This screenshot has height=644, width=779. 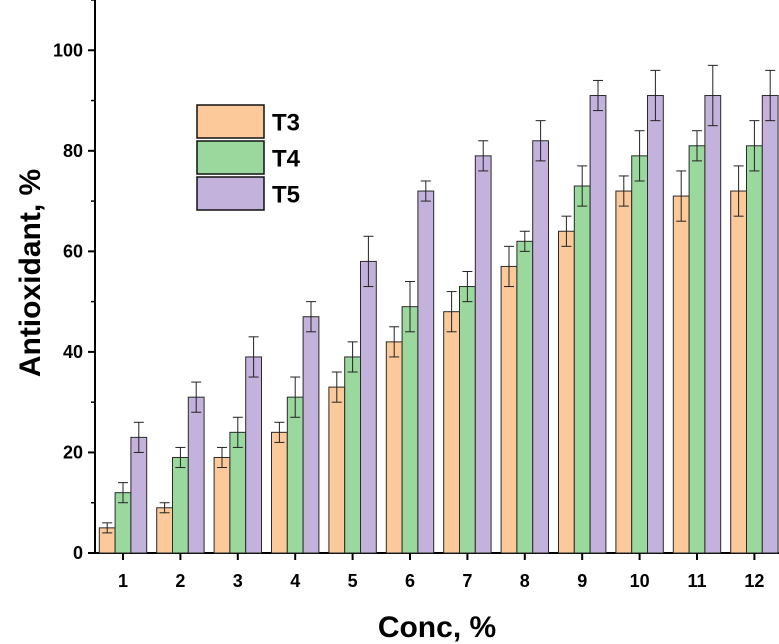 I want to click on legend-swatch-t5, so click(x=230, y=193).